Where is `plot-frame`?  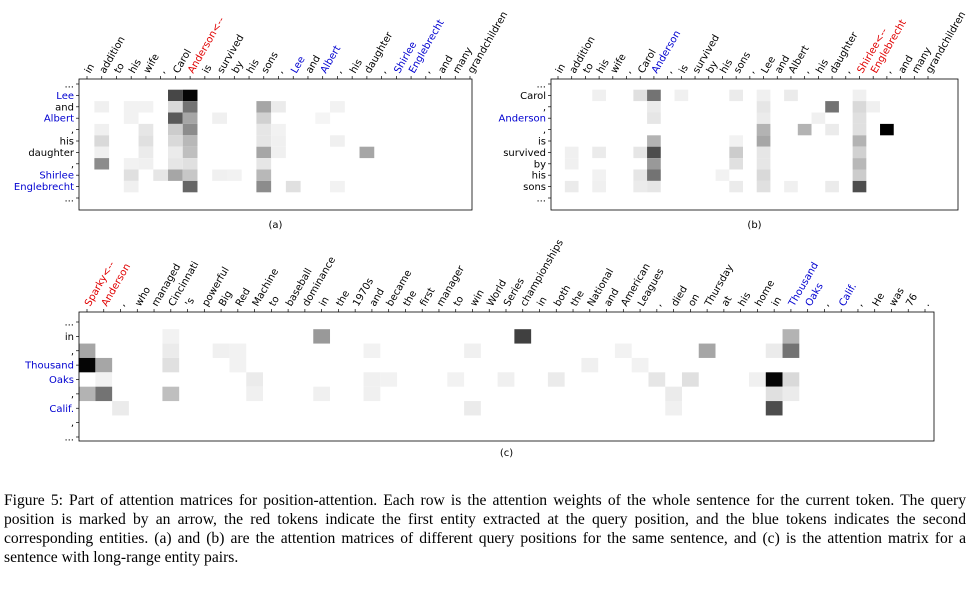
plot-frame is located at coordinates (754, 144).